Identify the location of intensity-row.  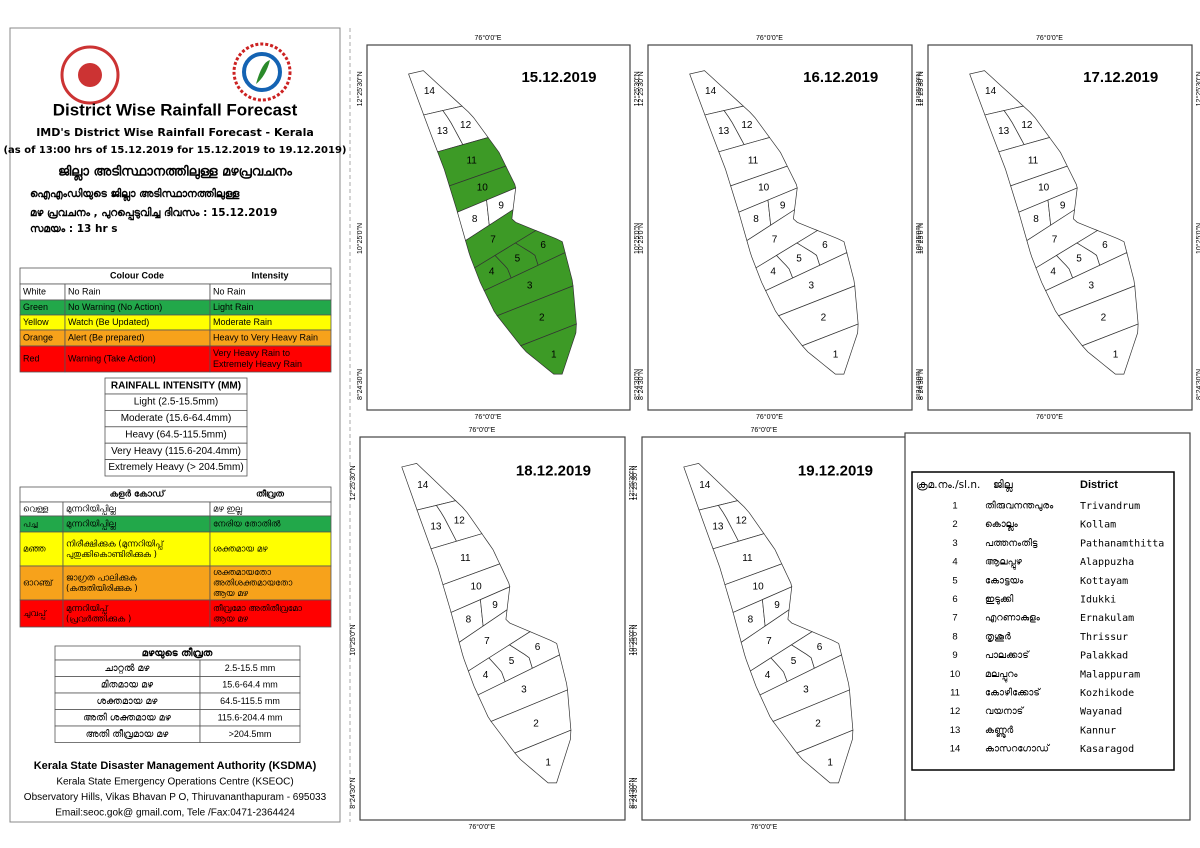
(176, 468).